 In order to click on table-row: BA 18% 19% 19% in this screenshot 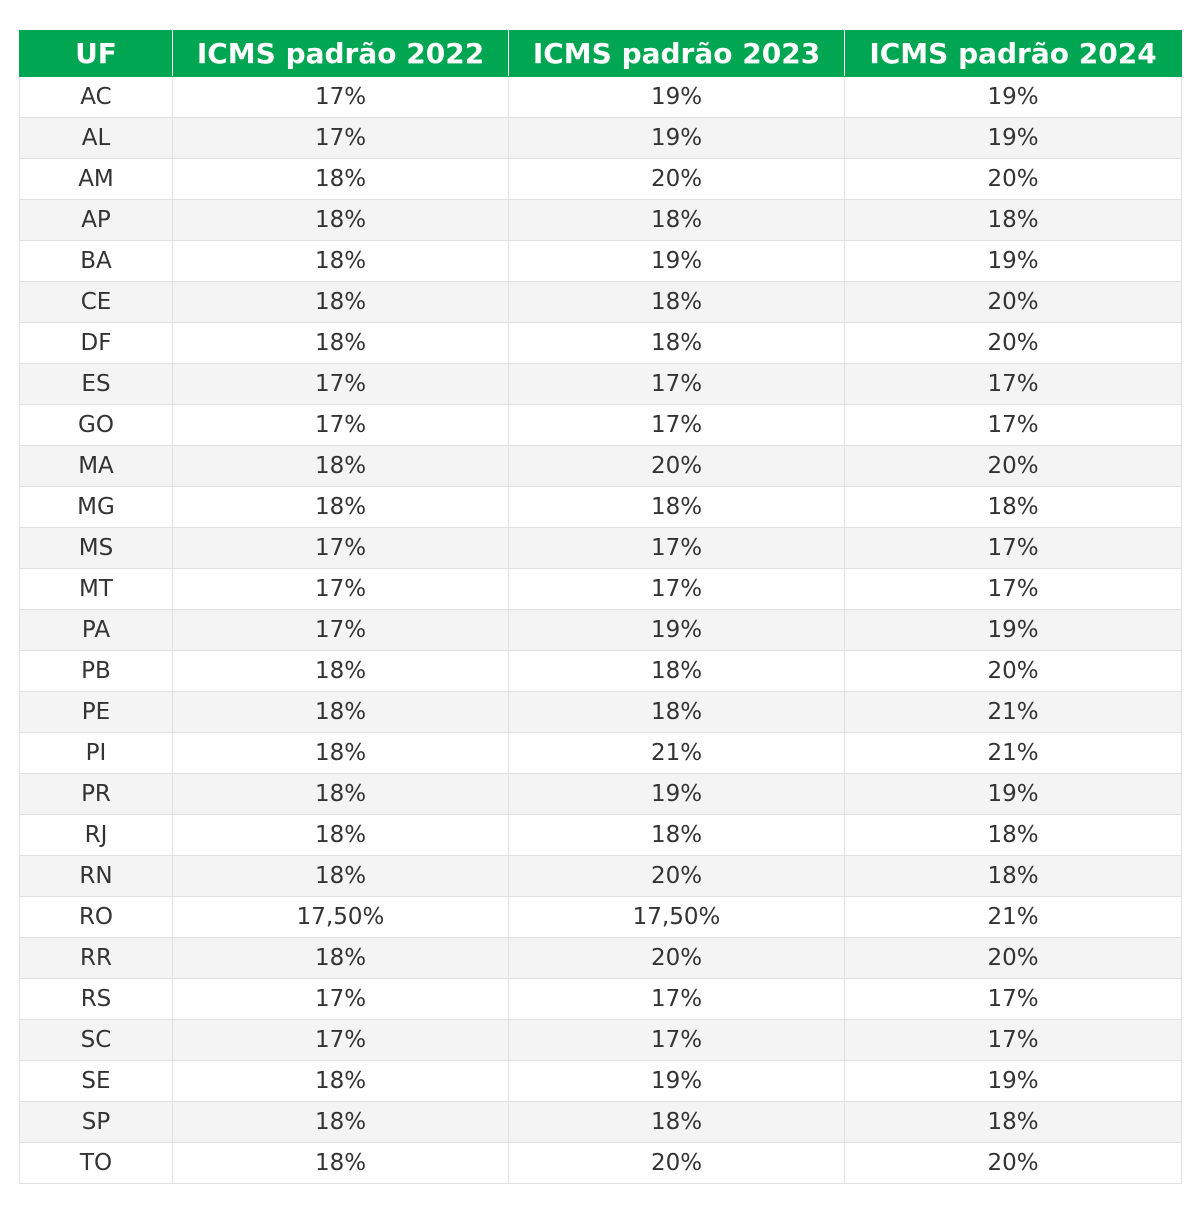, I will do `click(600, 261)`.